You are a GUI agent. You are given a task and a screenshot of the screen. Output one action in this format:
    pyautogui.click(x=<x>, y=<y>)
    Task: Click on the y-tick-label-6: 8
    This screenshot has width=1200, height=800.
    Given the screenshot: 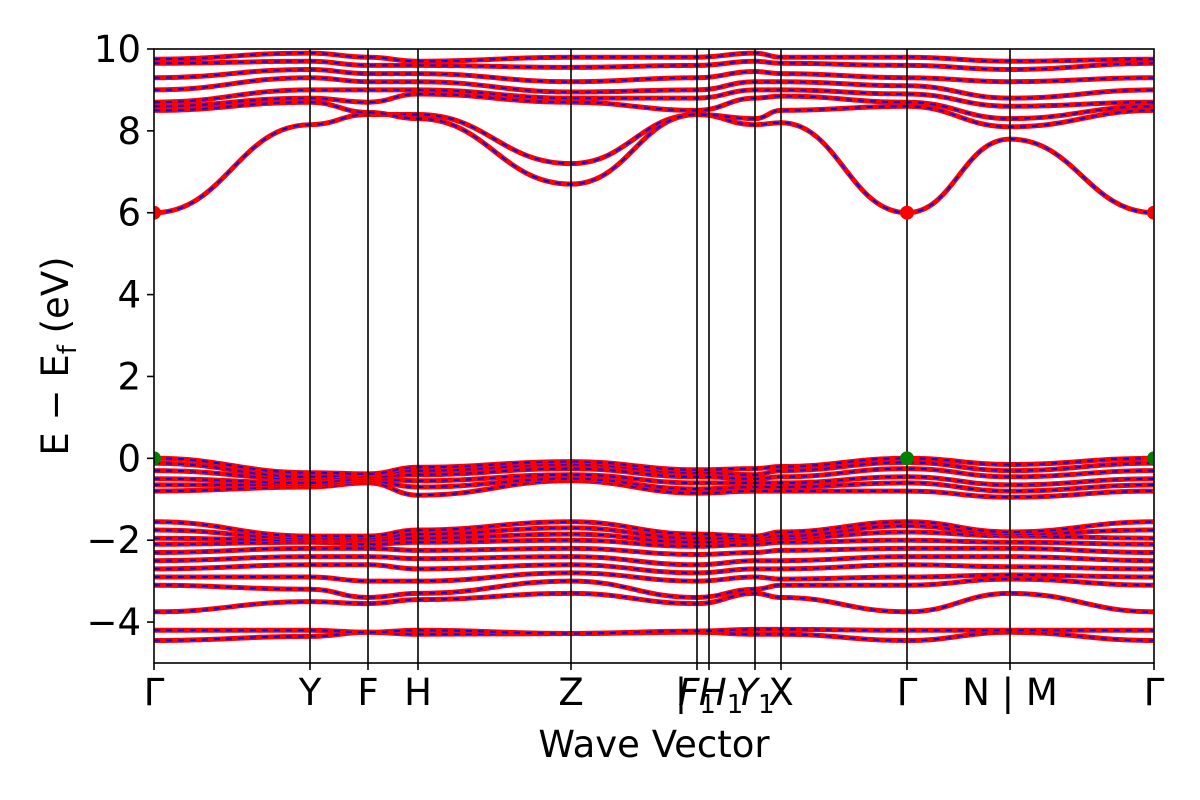 What is the action you would take?
    pyautogui.click(x=129, y=131)
    